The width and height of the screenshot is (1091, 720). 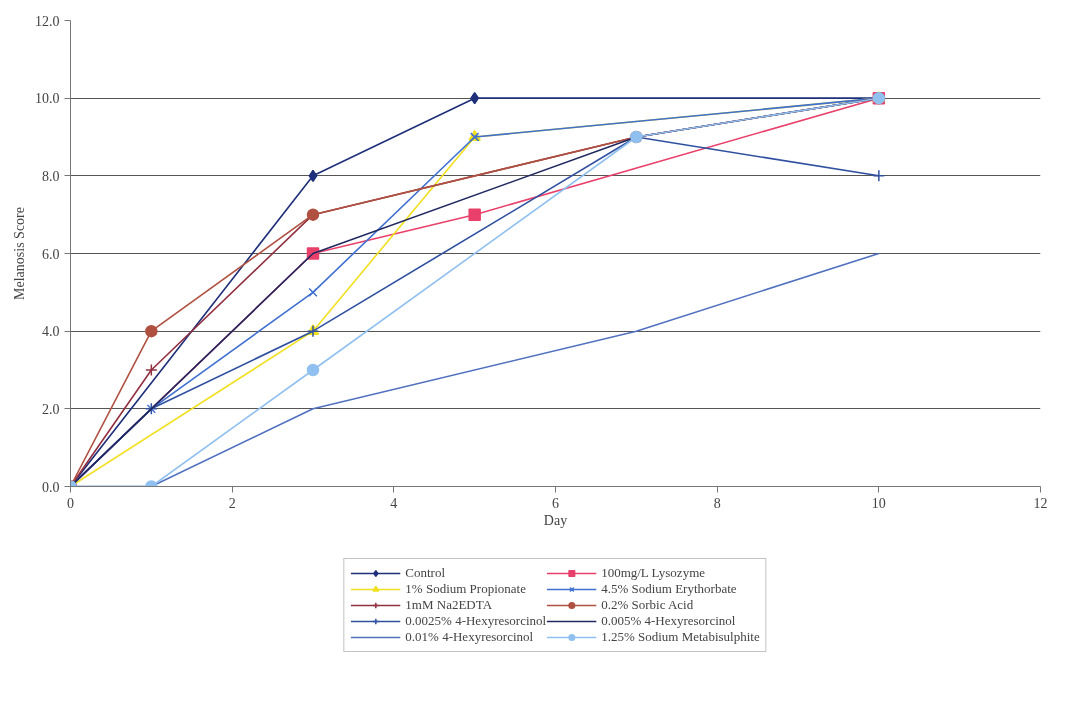 I want to click on legend-label: 1mM Na2EDTA, so click(x=449, y=605).